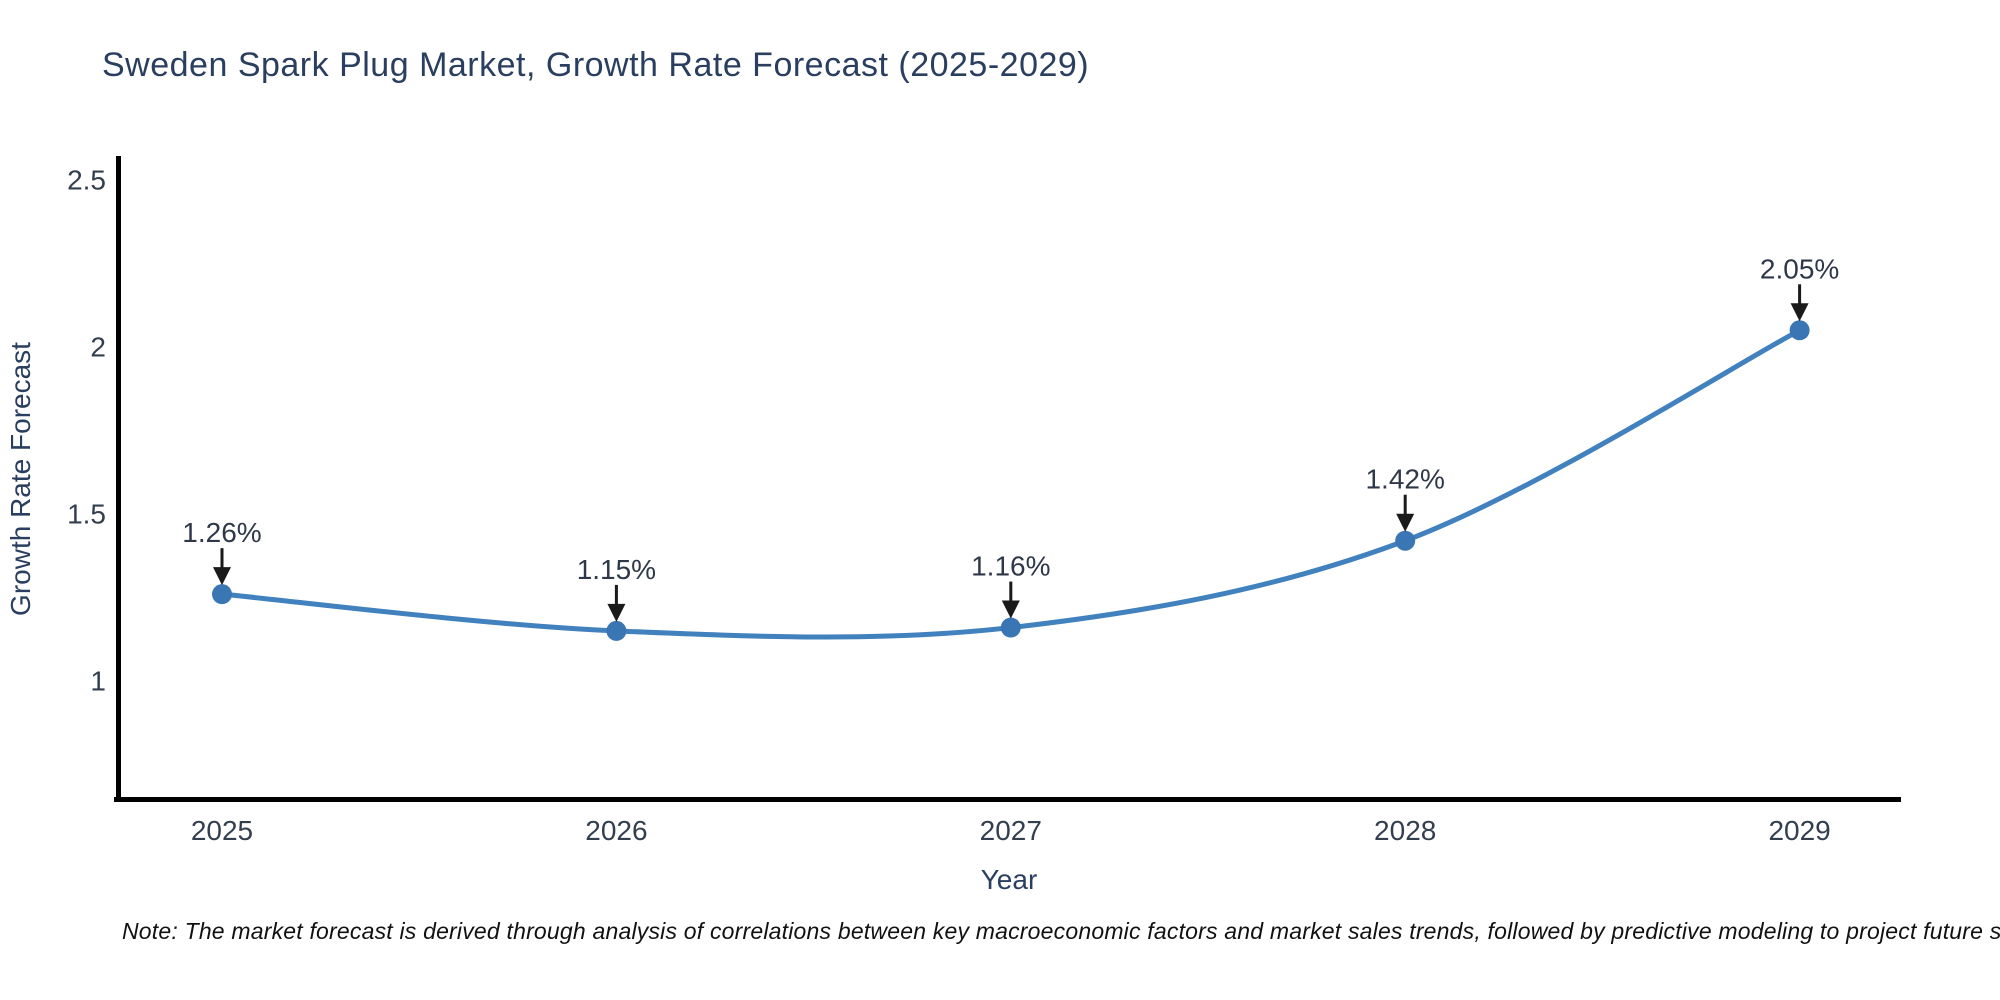 The height and width of the screenshot is (1000, 2000). I want to click on x-tick-label: 2027, so click(1011, 830).